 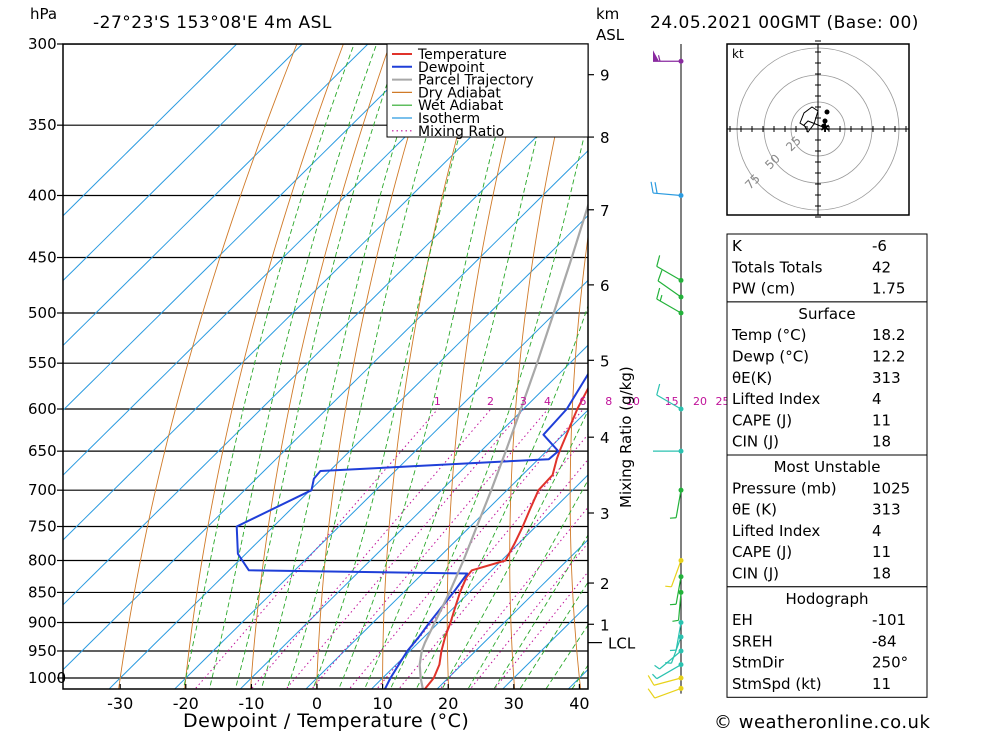 I want to click on legend-entry: Isotherm, so click(x=449, y=119).